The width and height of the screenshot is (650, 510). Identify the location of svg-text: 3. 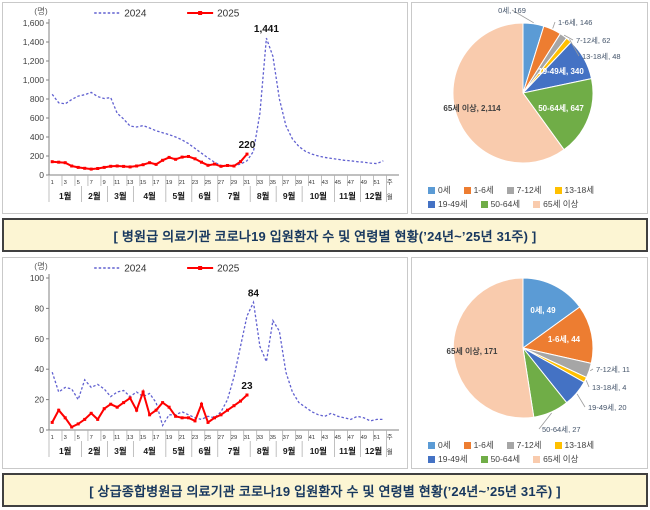
(65, 183).